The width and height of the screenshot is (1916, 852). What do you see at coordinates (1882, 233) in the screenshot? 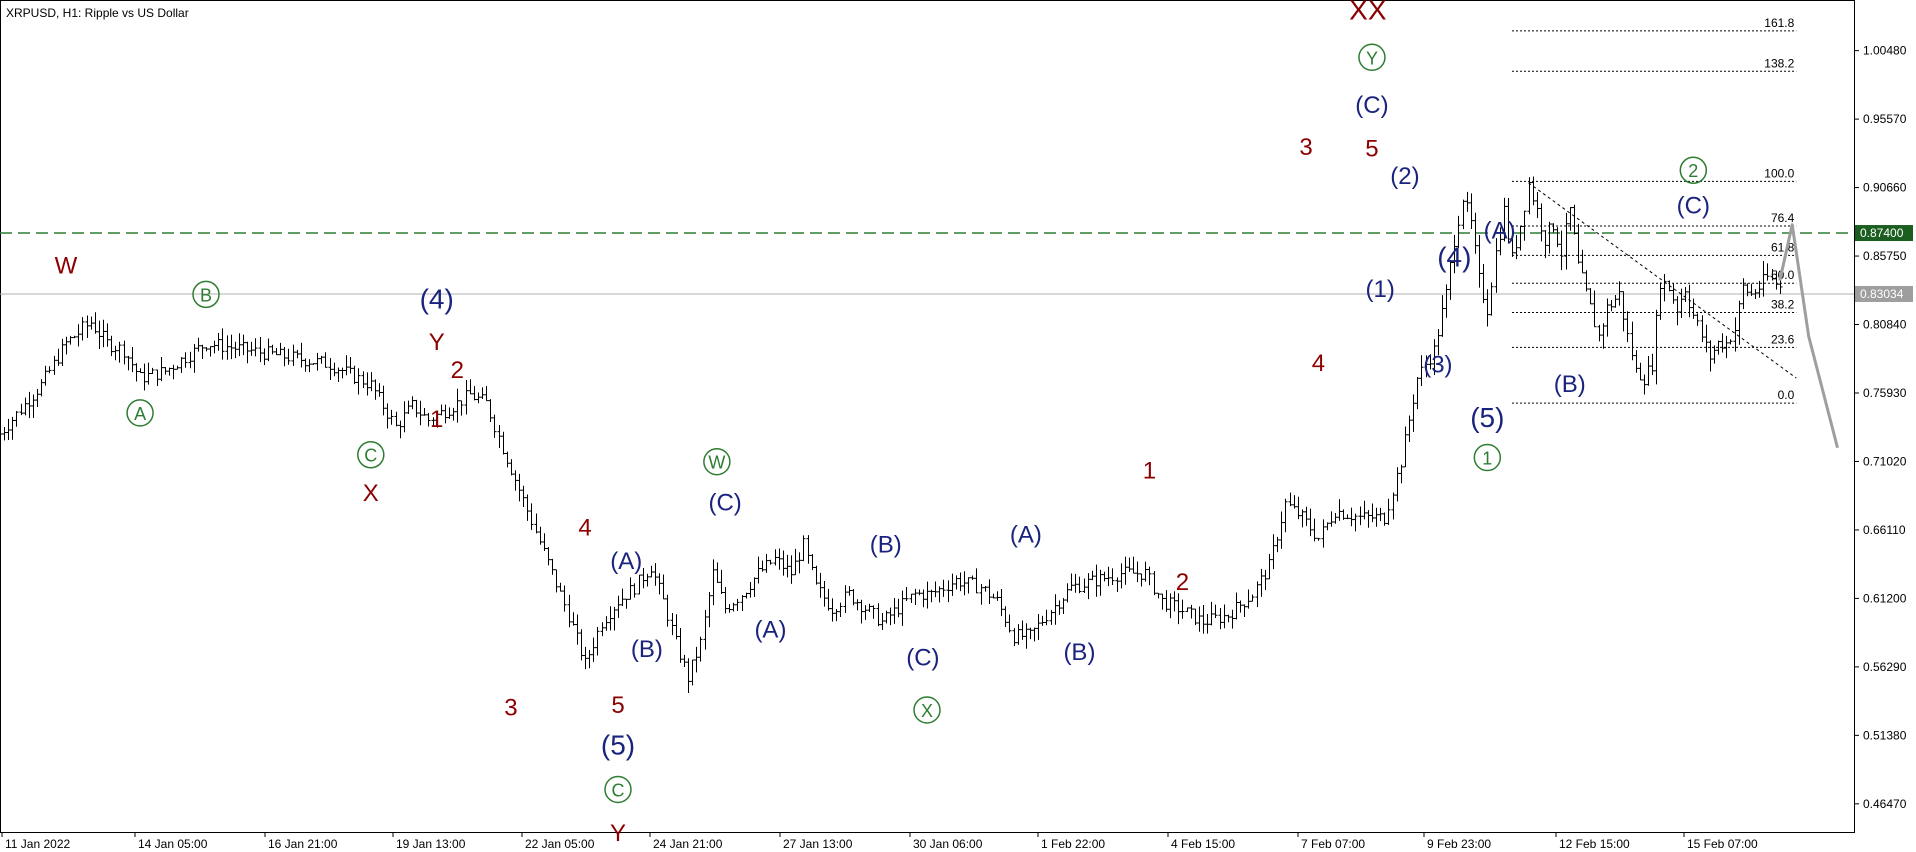
I see `price-badge-text: 0.87400` at bounding box center [1882, 233].